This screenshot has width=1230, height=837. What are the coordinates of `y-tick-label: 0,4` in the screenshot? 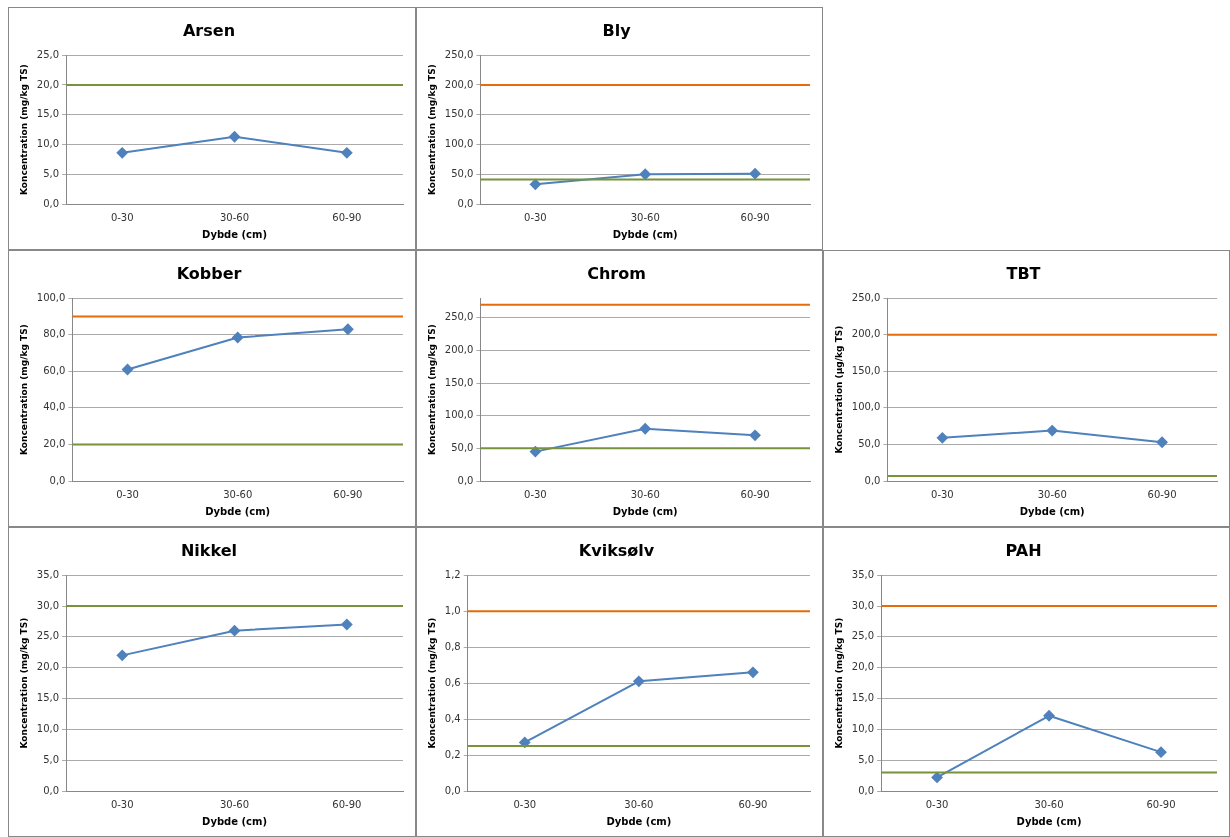 It's located at (452, 718).